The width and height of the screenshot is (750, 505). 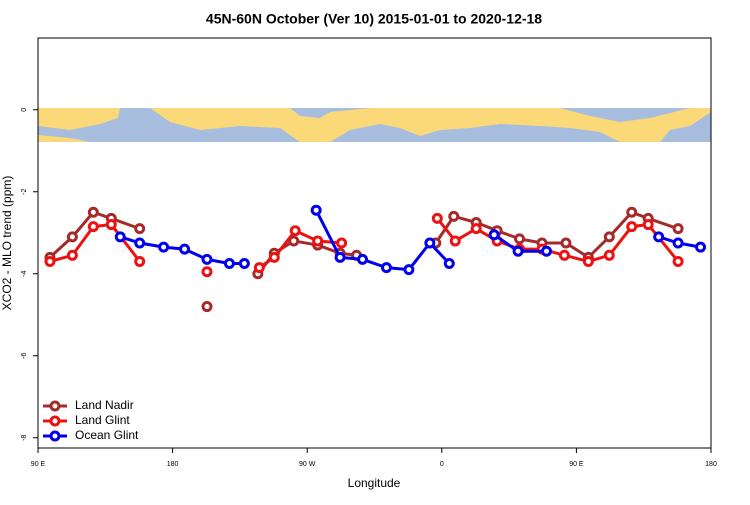 I want to click on y-tick-label: -8, so click(x=24, y=438).